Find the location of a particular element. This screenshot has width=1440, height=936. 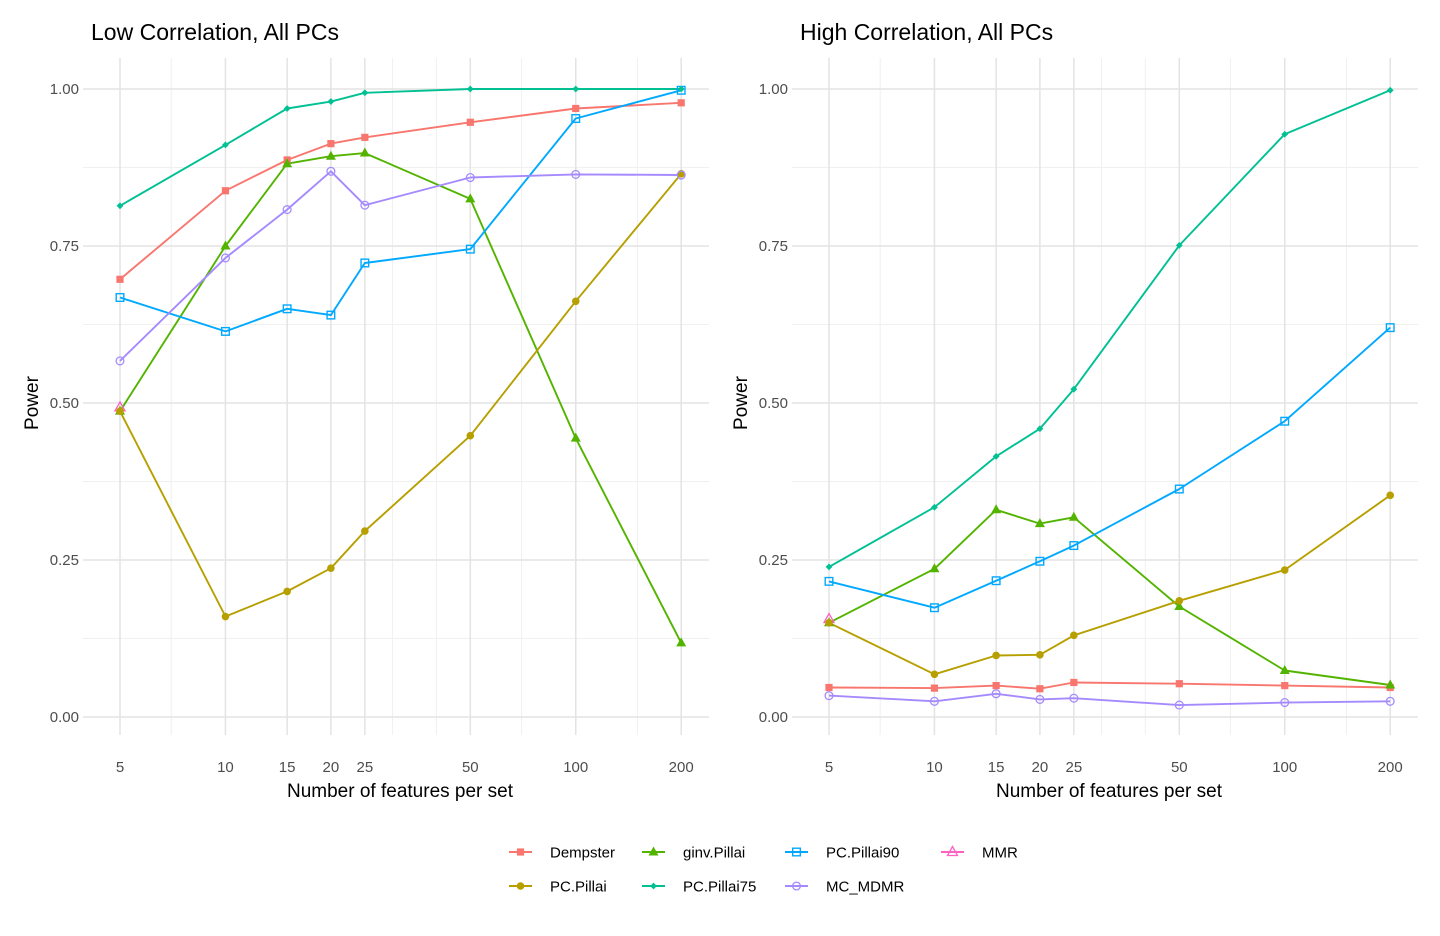

legend-key-mc-mdmr is located at coordinates (796, 886).